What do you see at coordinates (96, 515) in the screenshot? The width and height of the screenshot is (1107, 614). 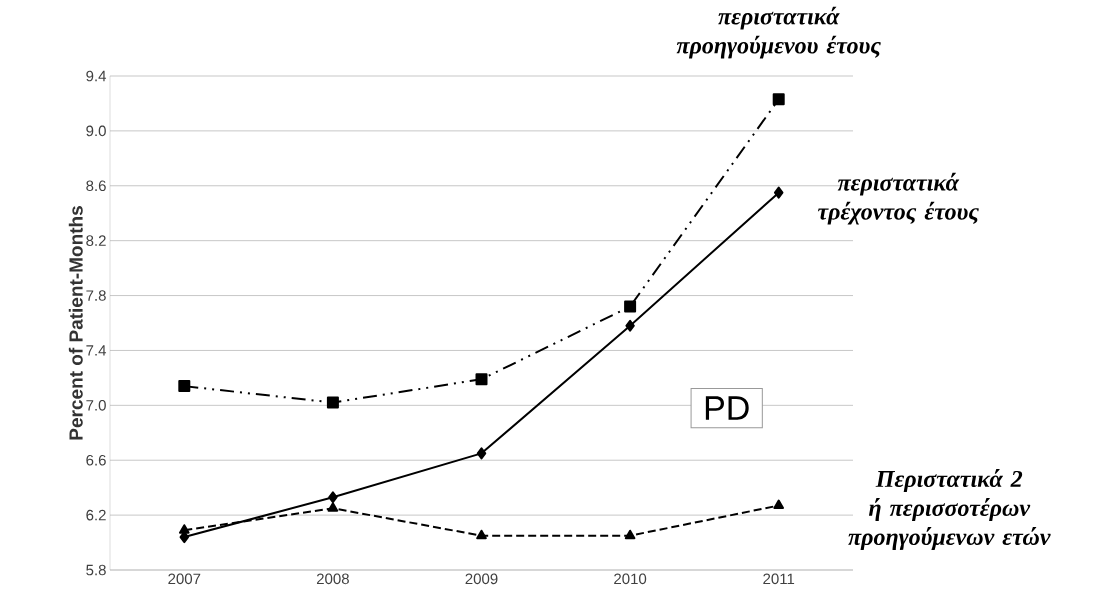 I see `y-tick-label: 6.2` at bounding box center [96, 515].